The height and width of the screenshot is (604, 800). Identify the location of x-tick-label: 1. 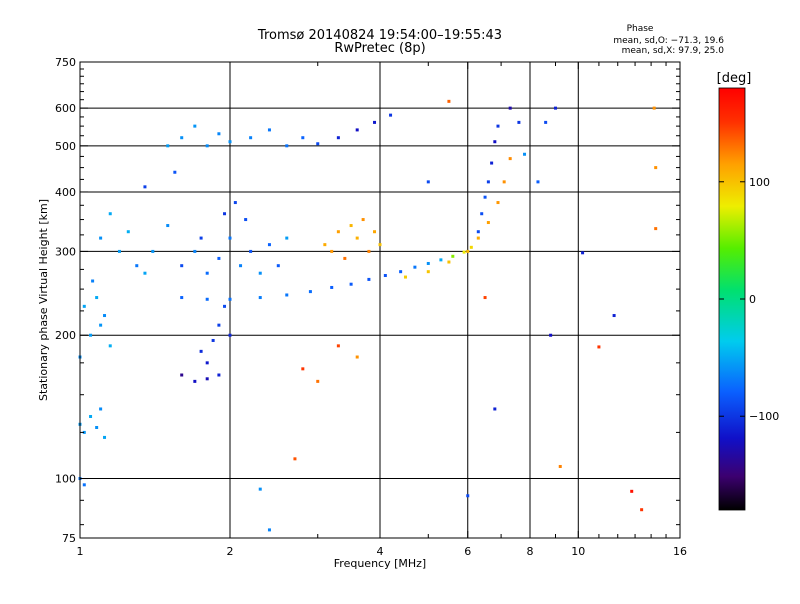
(80, 551).